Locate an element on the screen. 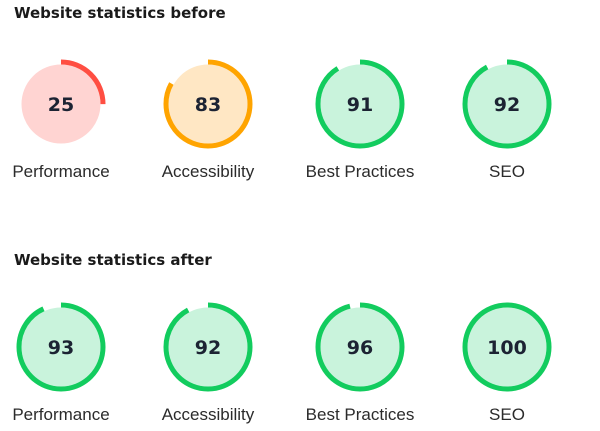 This screenshot has width=600, height=431. accessibility-gauge: 83 Accessibility is located at coordinates (208, 120).